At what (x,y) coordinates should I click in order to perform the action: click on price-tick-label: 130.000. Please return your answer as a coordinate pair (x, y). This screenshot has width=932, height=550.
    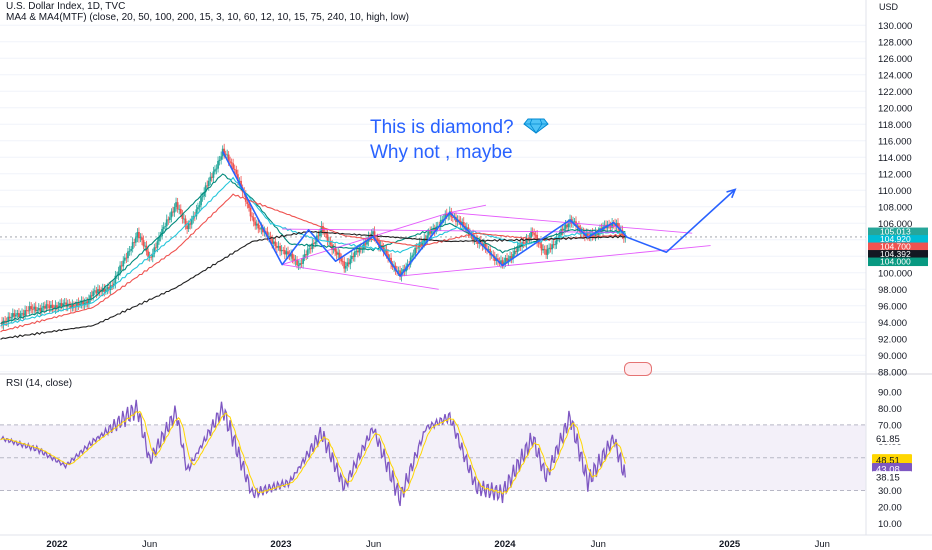
    Looking at the image, I should click on (895, 26).